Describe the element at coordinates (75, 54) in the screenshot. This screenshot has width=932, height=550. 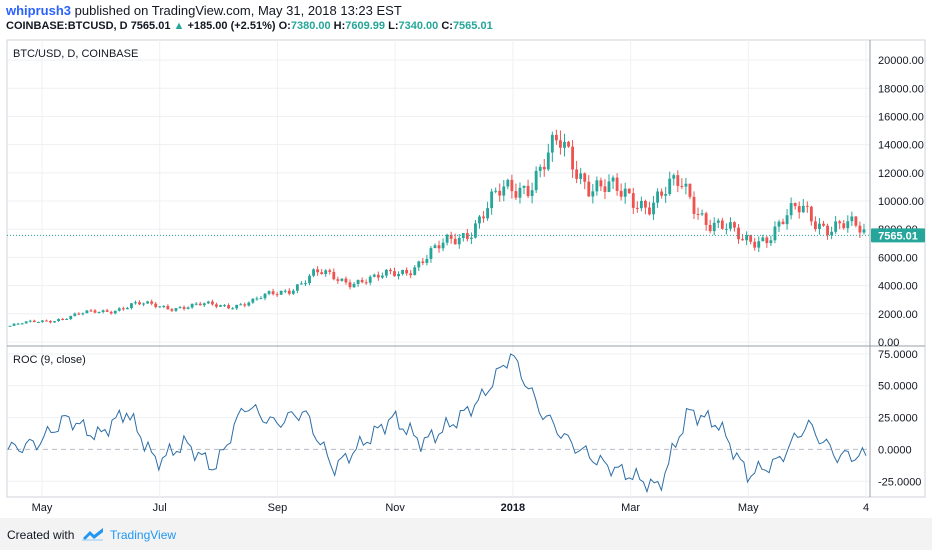
I see `price-pane-title: BTC/USD, D, COINBASE` at that location.